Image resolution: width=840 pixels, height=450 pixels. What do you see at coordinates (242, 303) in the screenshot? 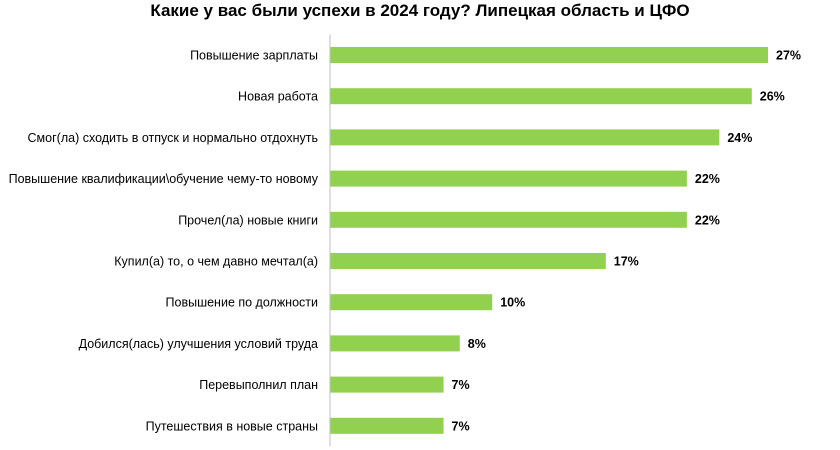
I see `category-label: Повышение по должности` at bounding box center [242, 303].